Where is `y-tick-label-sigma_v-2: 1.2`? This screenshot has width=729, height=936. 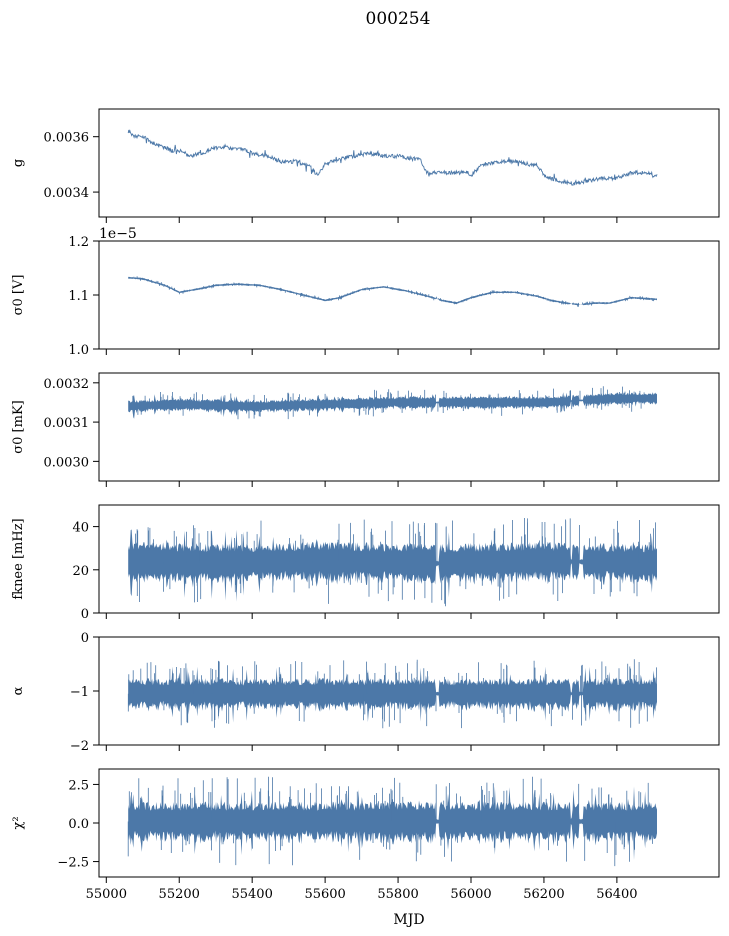 y-tick-label-sigma_v-2: 1.2 is located at coordinates (78, 242).